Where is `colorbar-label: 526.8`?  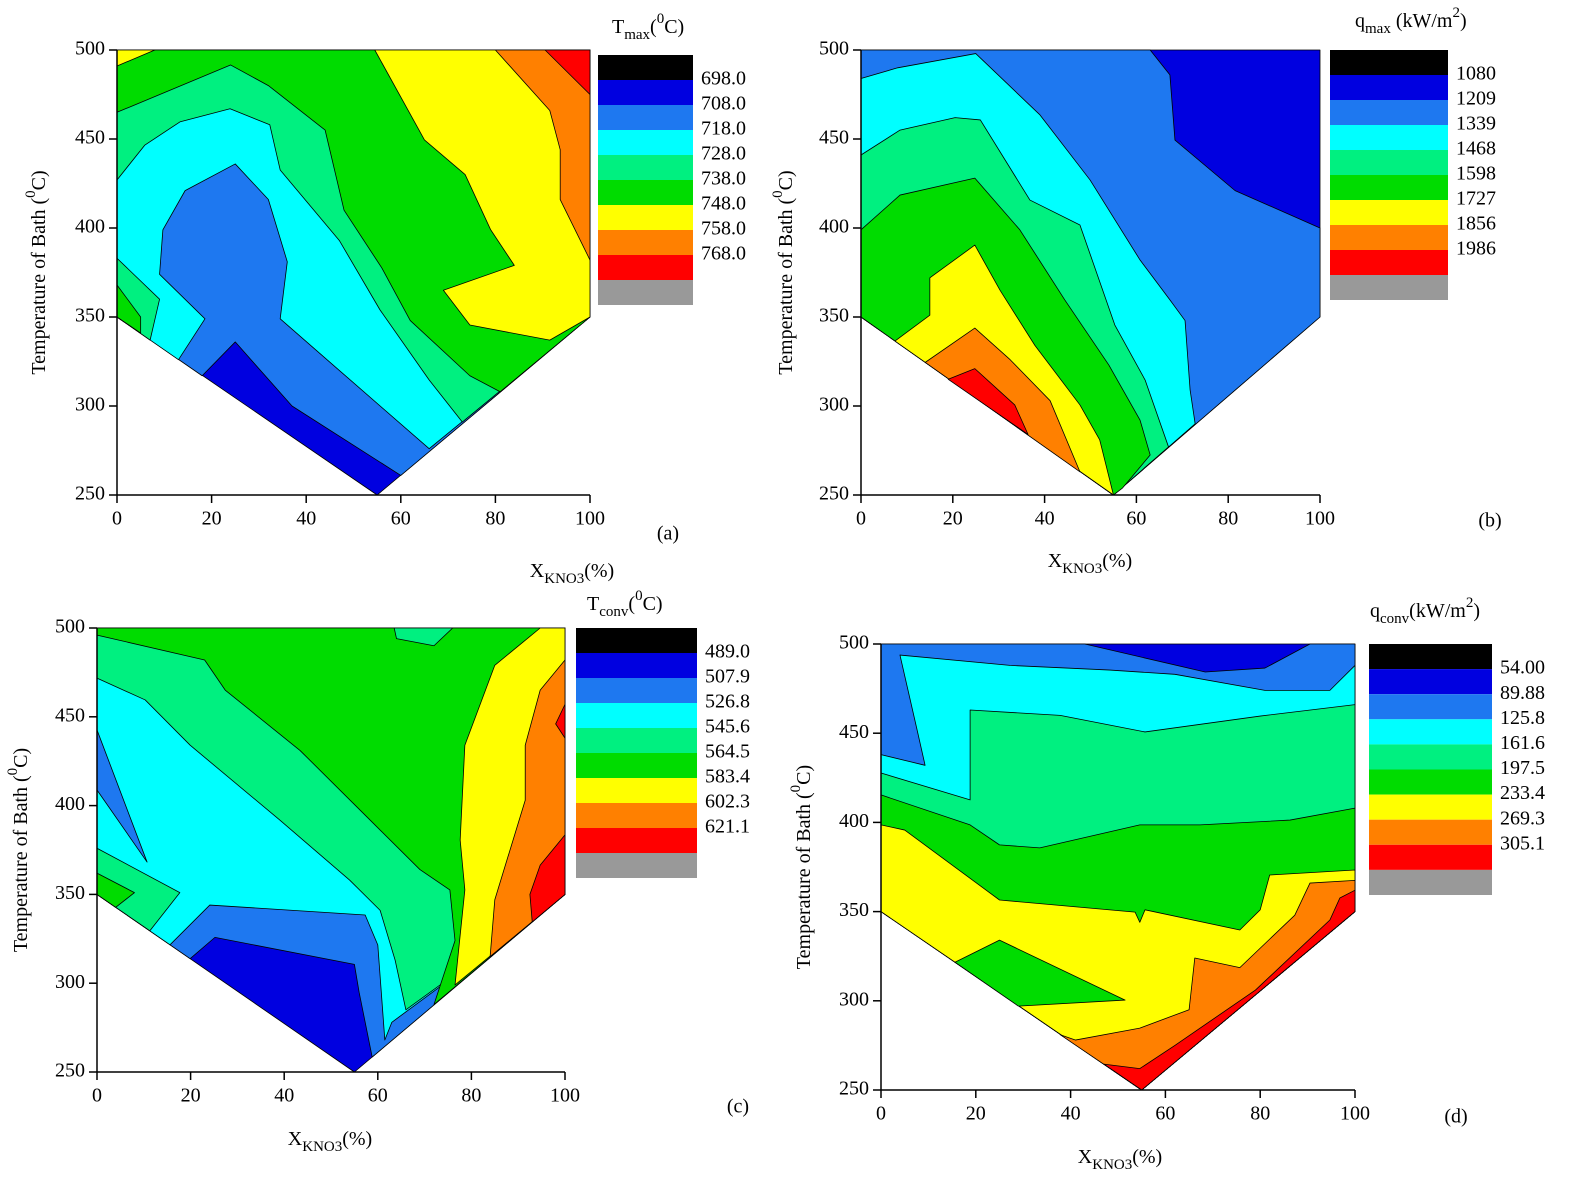
colorbar-label: 526.8 is located at coordinates (727, 702).